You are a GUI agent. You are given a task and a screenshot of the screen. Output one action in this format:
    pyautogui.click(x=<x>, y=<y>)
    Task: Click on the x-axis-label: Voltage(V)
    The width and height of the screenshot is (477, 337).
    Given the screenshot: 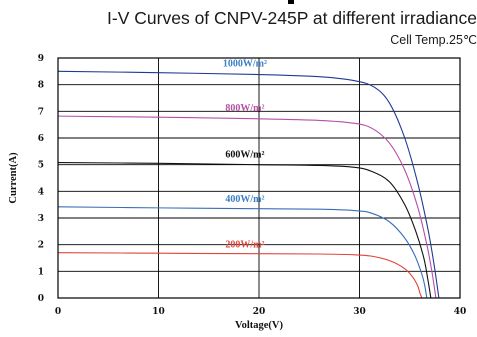 What is the action you would take?
    pyautogui.click(x=259, y=325)
    